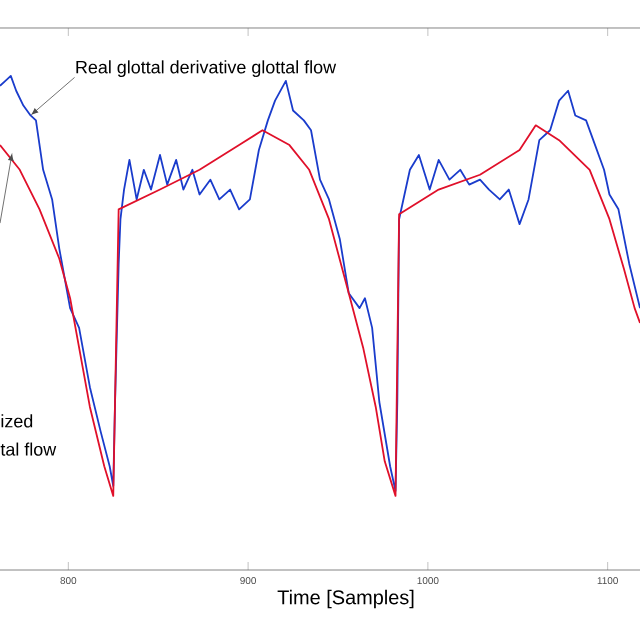  I want to click on annotation: Real glottal derivative glottal flow, so click(206, 69).